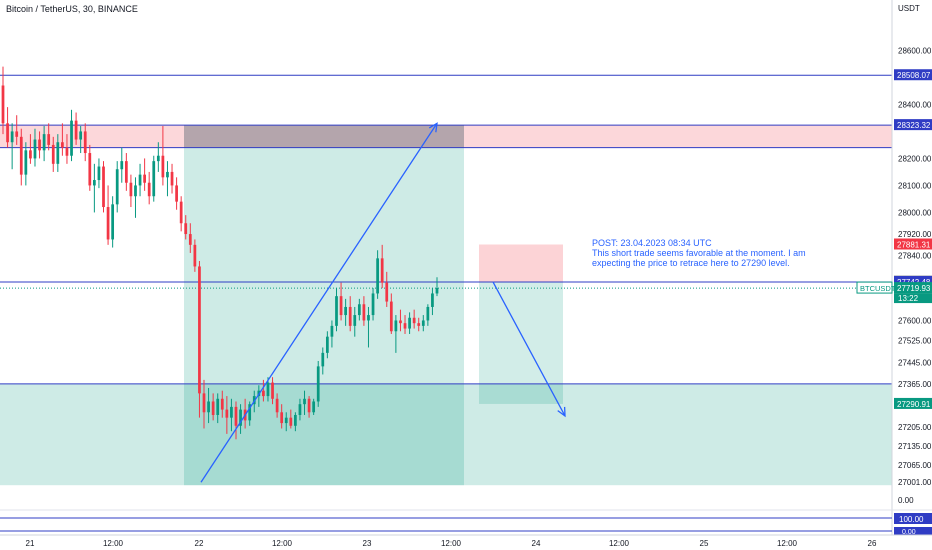 This screenshot has width=932, height=550. What do you see at coordinates (915, 465) in the screenshot?
I see `y-tick-label: 27065.00` at bounding box center [915, 465].